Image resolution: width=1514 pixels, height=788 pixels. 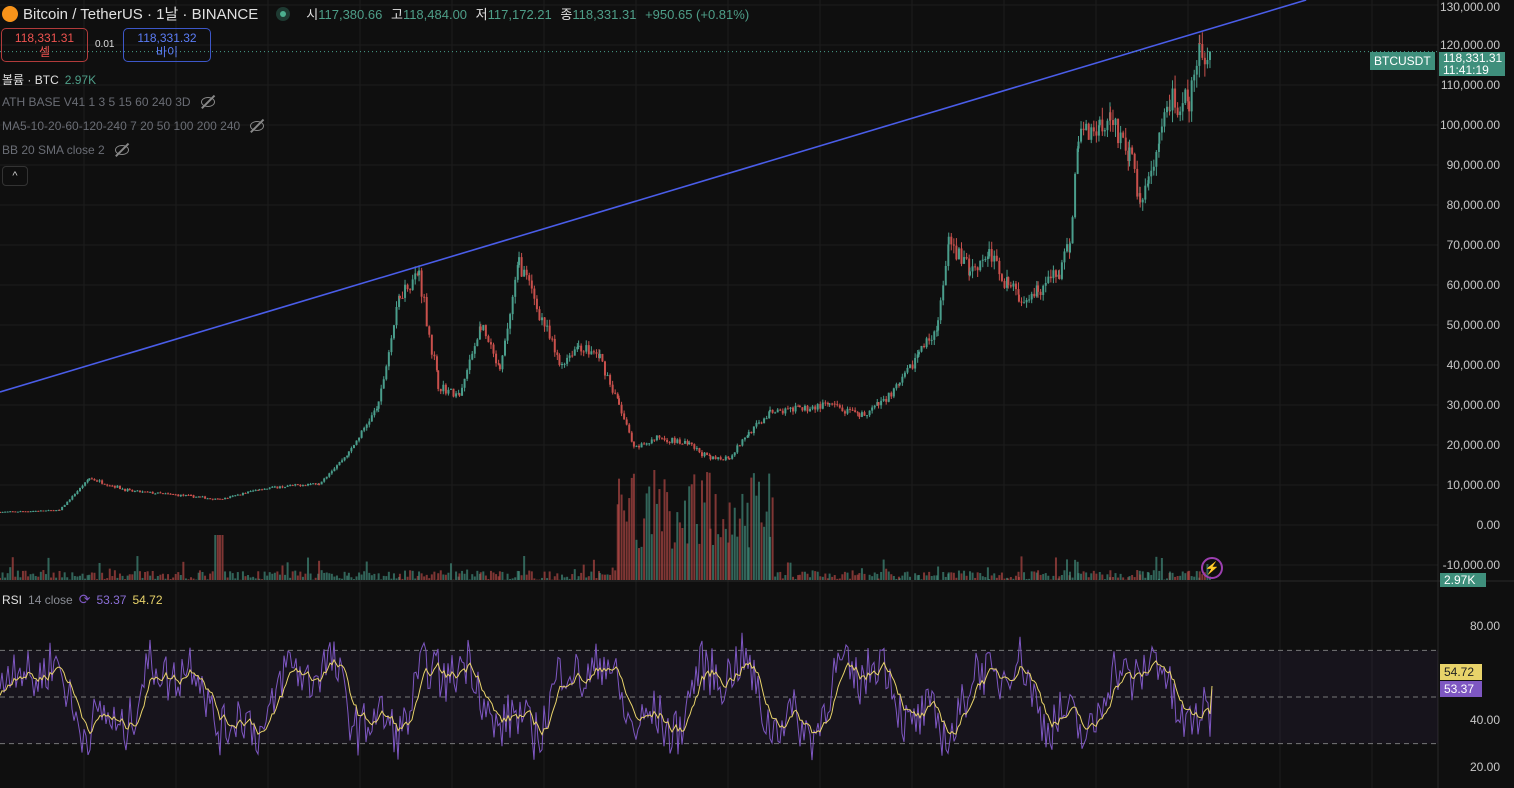 I want to click on symbol-price-tag: BTCUSDT, so click(x=1402, y=61).